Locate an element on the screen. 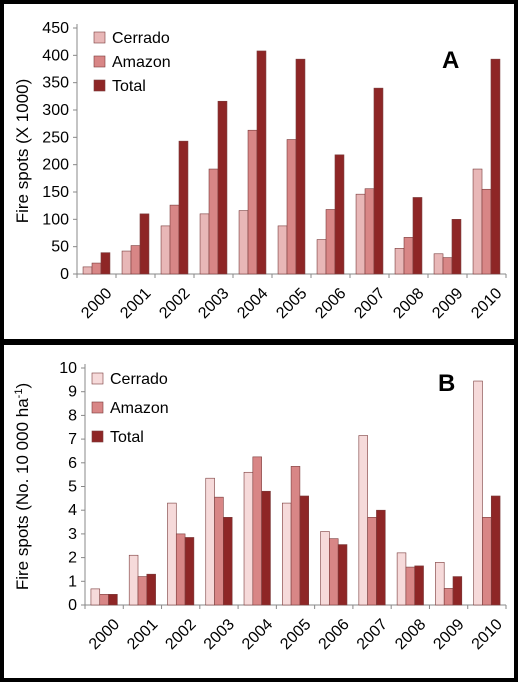 This screenshot has height=682, width=518. bar-total-2007 is located at coordinates (378, 181).